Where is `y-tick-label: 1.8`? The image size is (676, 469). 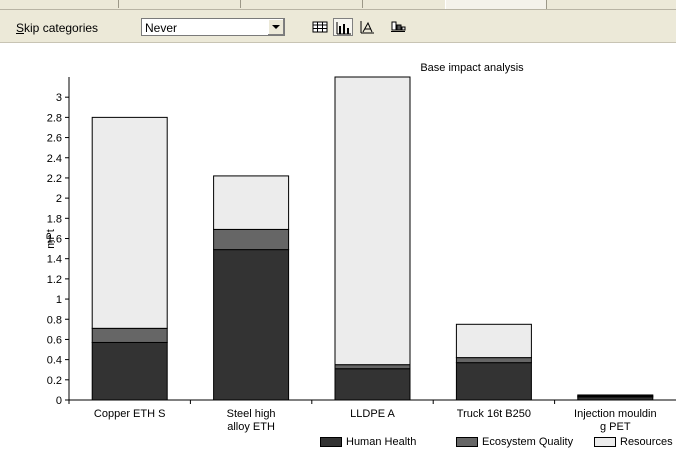
y-tick-label: 1.8 is located at coordinates (54, 219).